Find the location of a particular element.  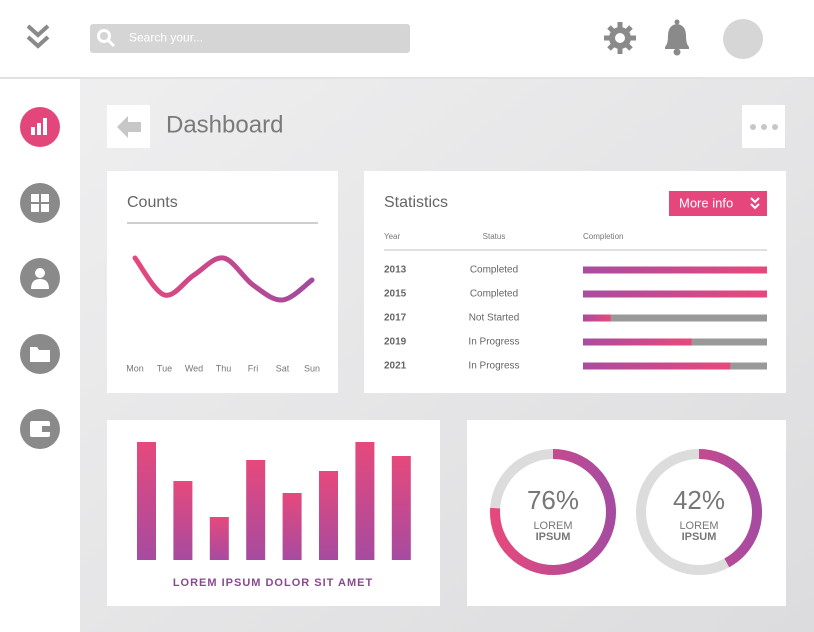

nav-charts-icon is located at coordinates (39, 126).